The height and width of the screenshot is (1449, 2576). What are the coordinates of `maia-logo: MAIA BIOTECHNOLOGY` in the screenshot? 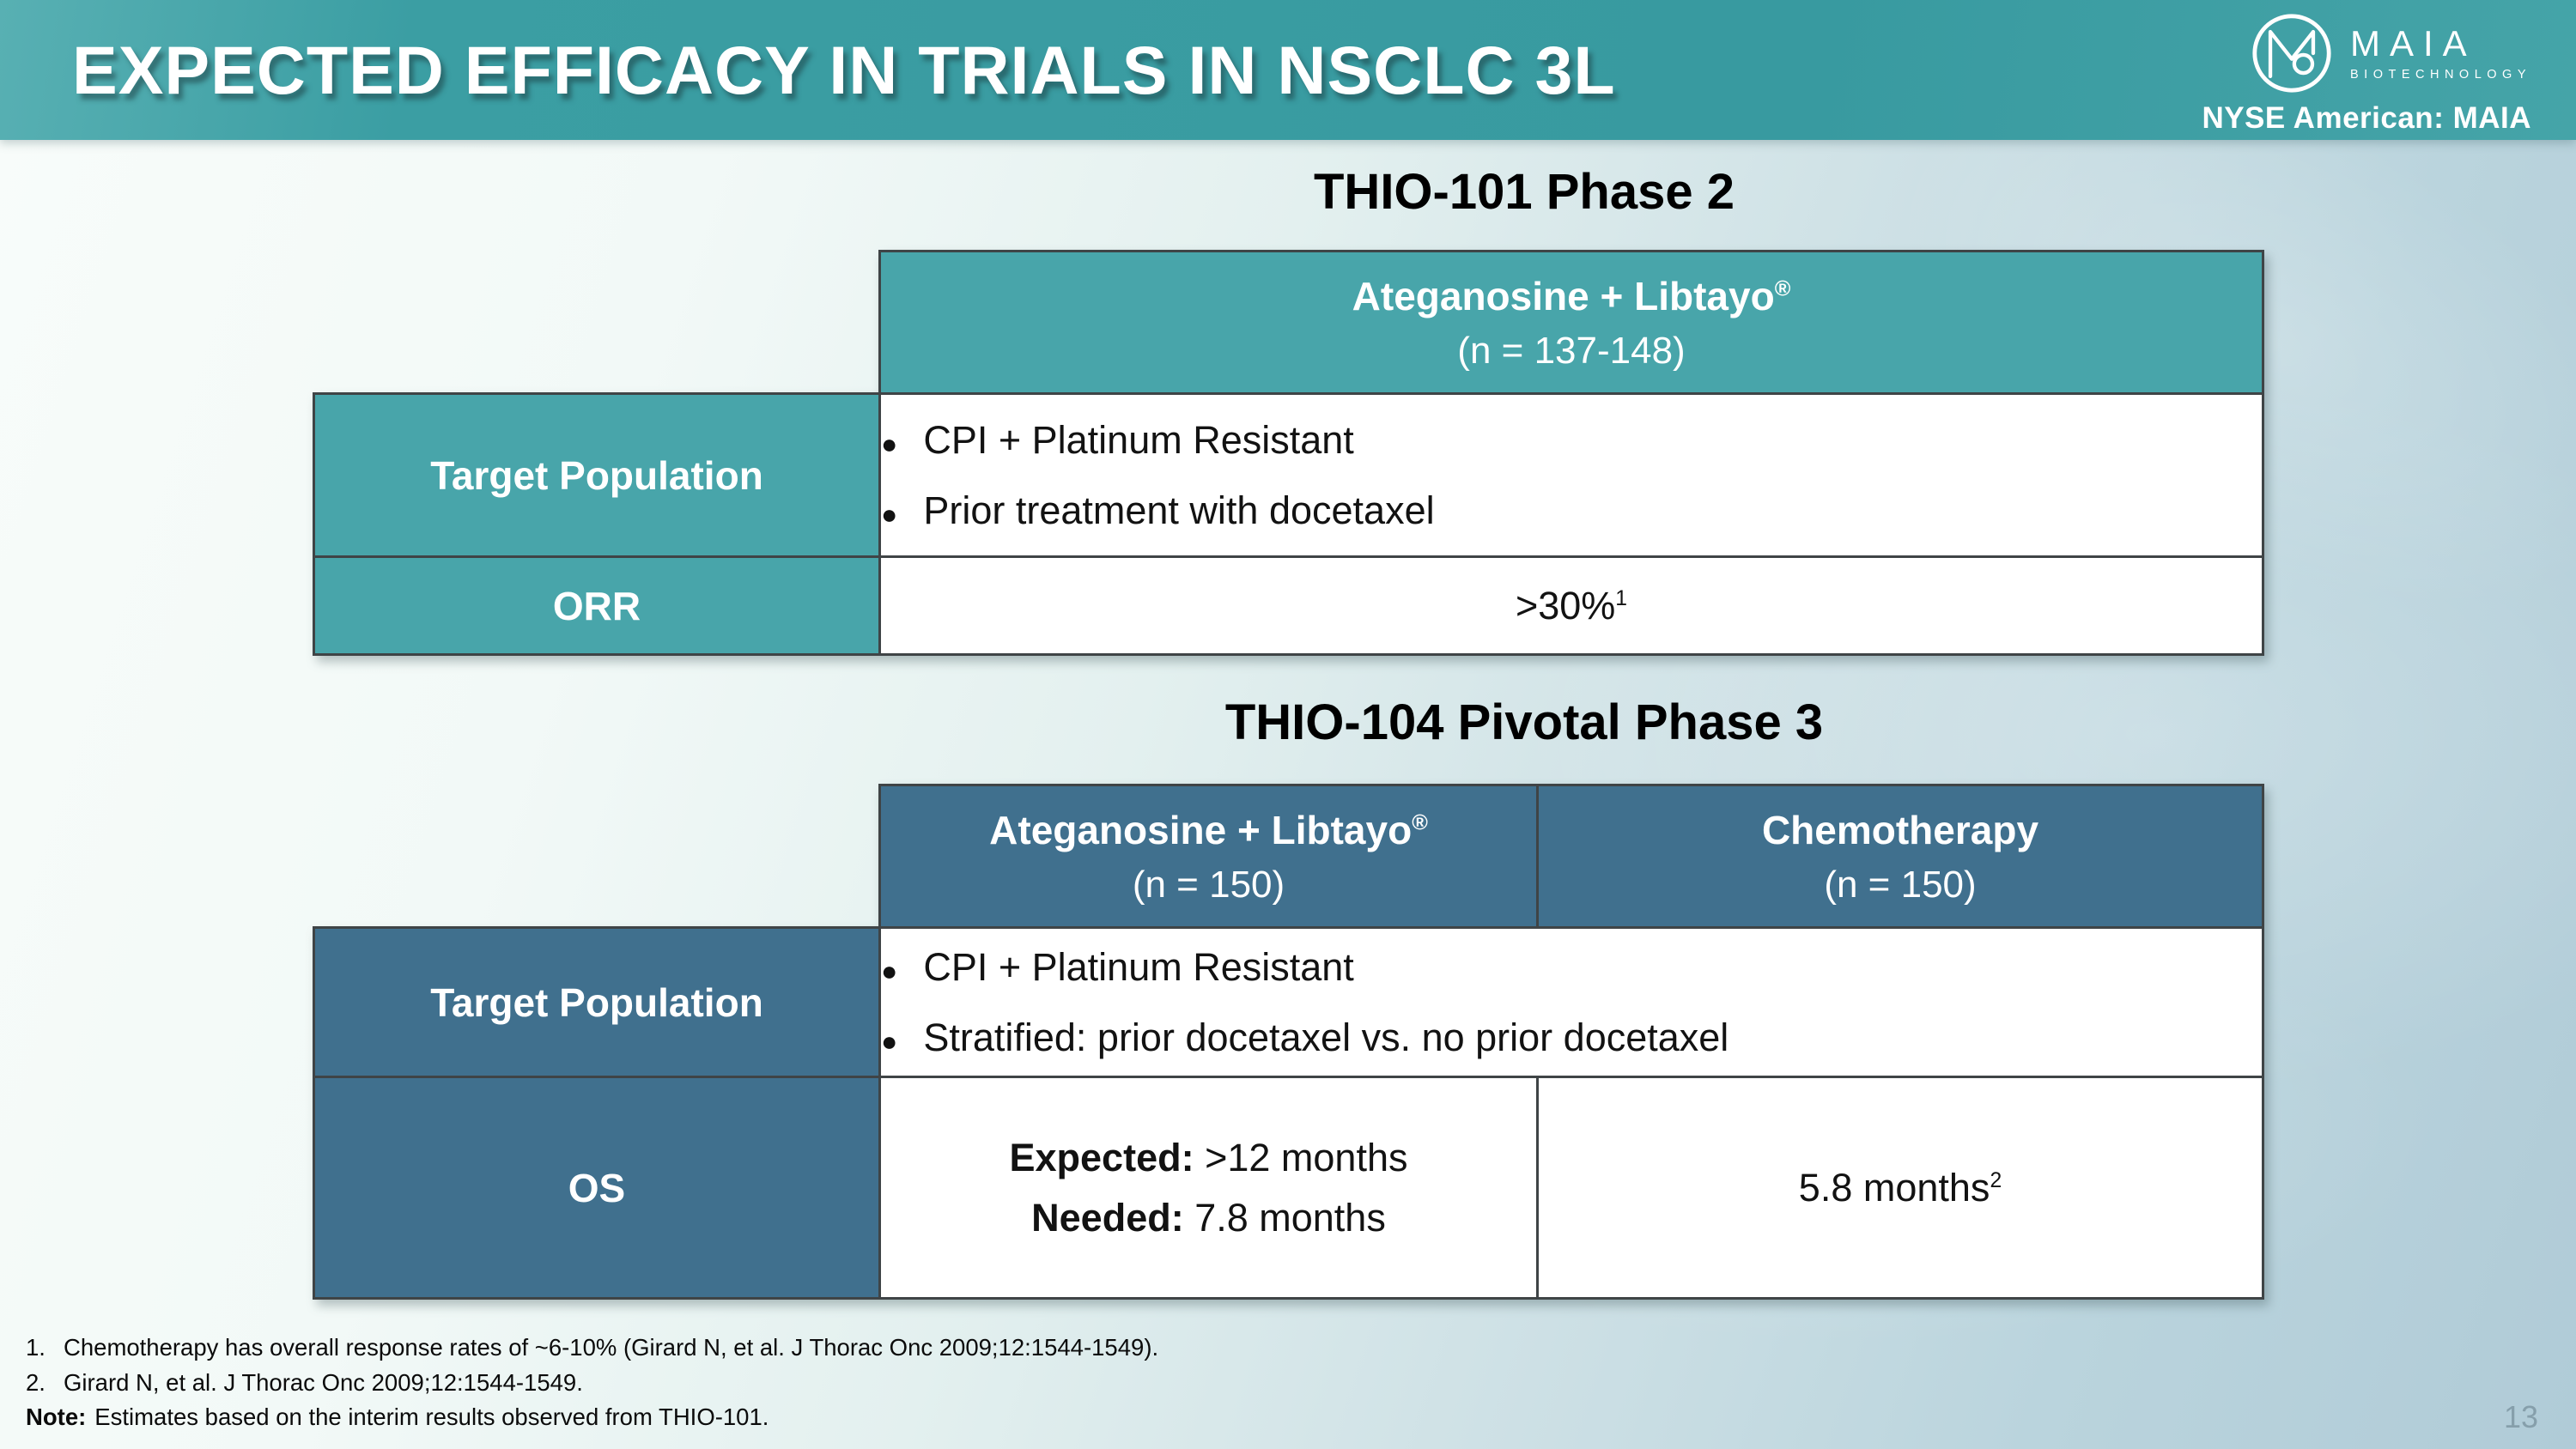 It's located at (2391, 53).